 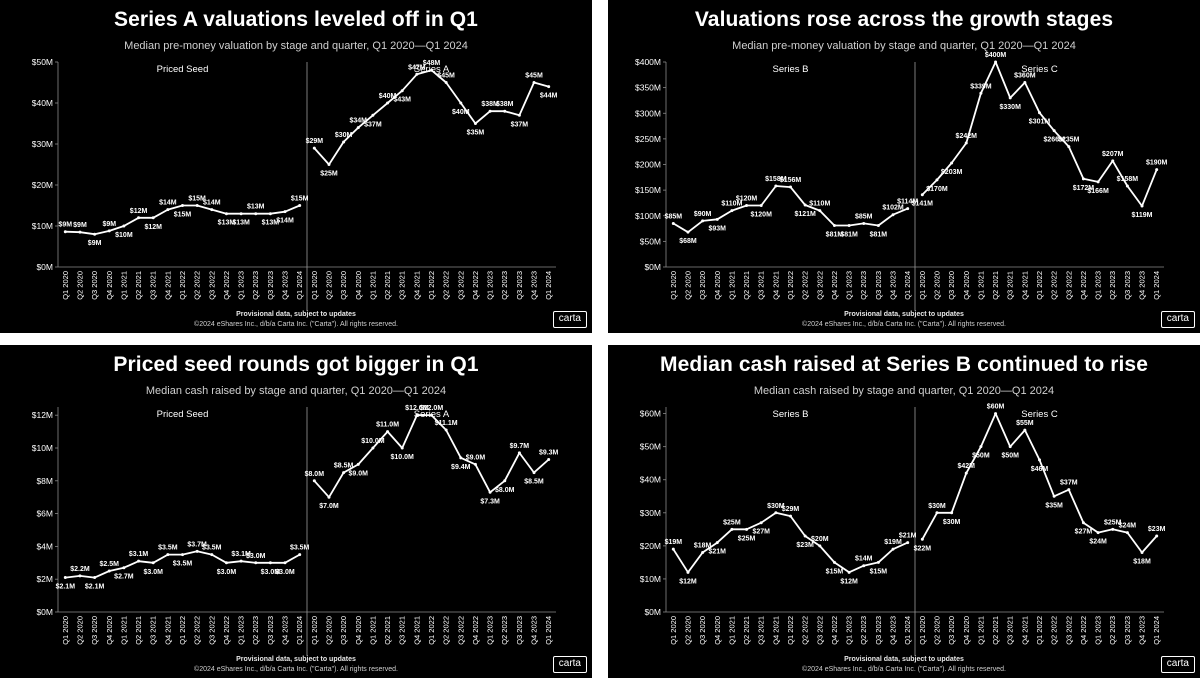 I want to click on data-label: $15M, so click(x=879, y=571).